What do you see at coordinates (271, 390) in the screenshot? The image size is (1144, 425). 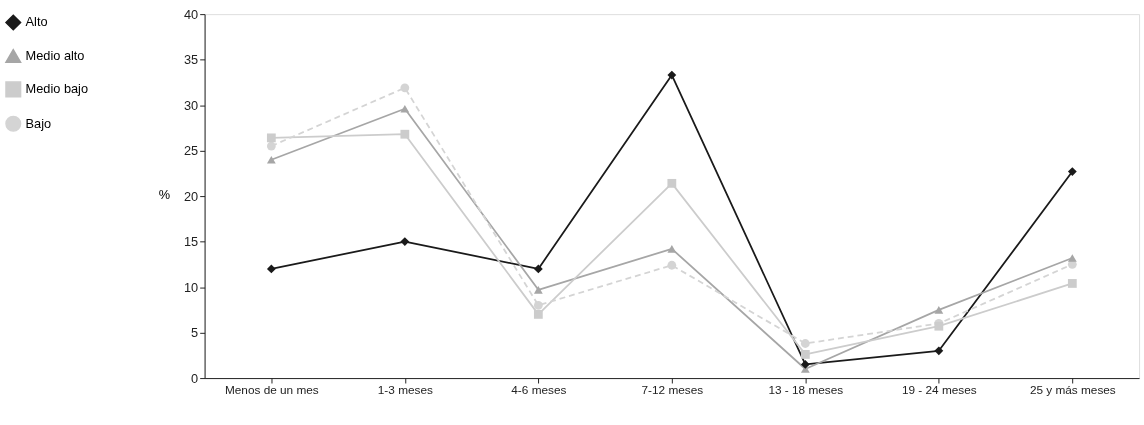 I see `x-tick-label: Menos de un mes` at bounding box center [271, 390].